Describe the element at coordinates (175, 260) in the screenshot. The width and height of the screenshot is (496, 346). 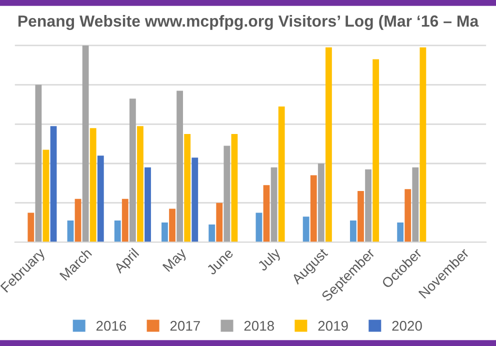
I see `x-tick-label: May` at that location.